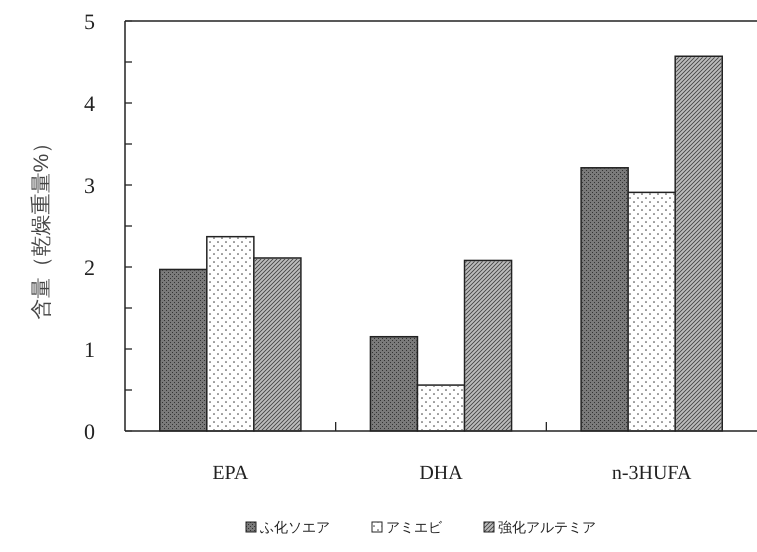  What do you see at coordinates (441, 473) in the screenshot?
I see `x-tick-label: DHA` at bounding box center [441, 473].